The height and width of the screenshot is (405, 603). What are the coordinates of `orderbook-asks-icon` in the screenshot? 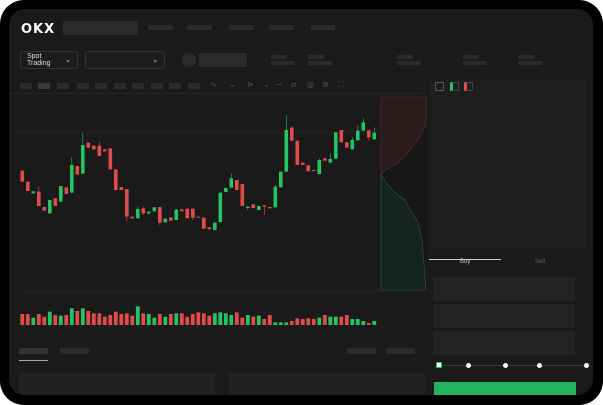 It's located at (468, 86).